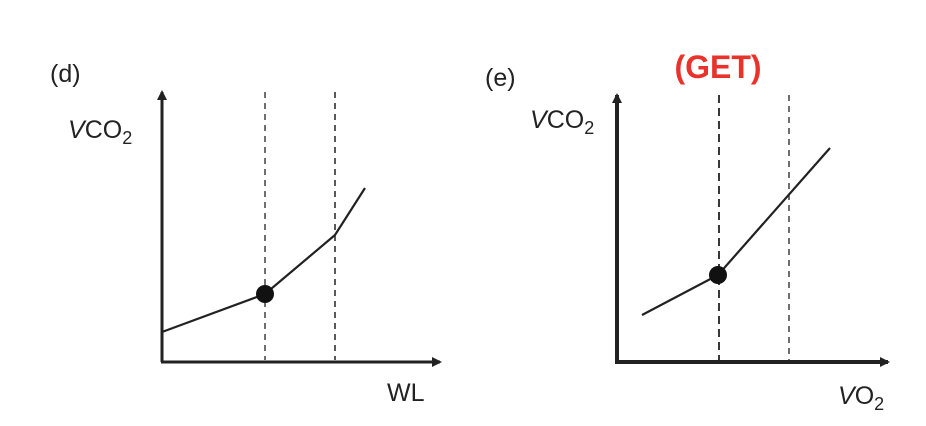 This screenshot has width=926, height=426. Describe the element at coordinates (864, 396) in the screenshot. I see `label-part: O` at that location.